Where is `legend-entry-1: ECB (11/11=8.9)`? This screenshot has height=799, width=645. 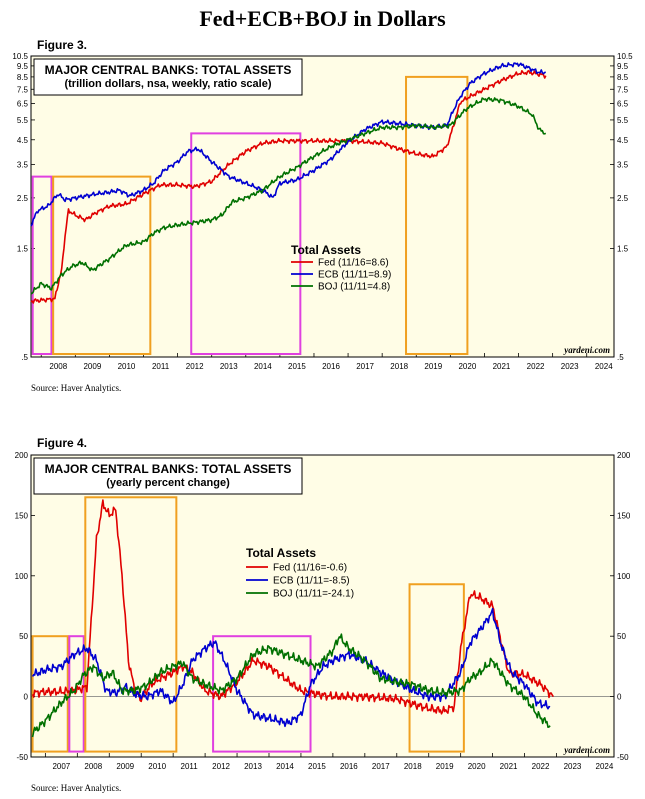 legend-entry-1: ECB (11/11=8.9) is located at coordinates (354, 275).